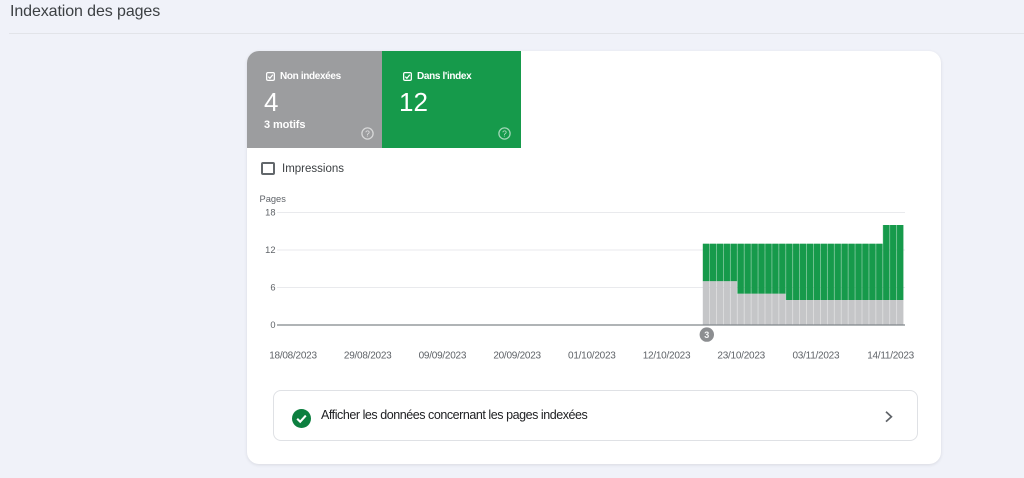  Describe the element at coordinates (890, 355) in the screenshot. I see `svg-text: 14/11/2023` at that location.